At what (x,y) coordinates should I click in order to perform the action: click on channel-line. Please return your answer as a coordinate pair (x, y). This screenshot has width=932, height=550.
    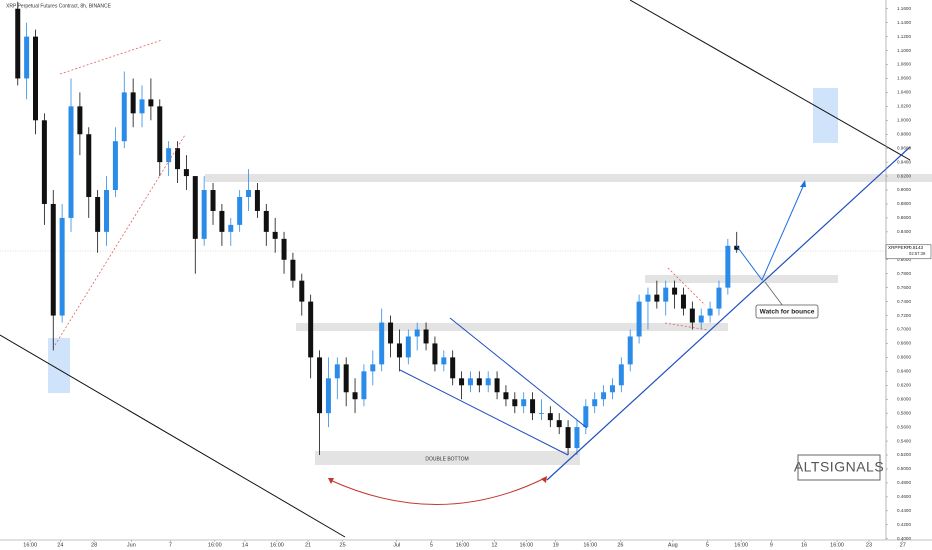
    Looking at the image, I should click on (770, 80).